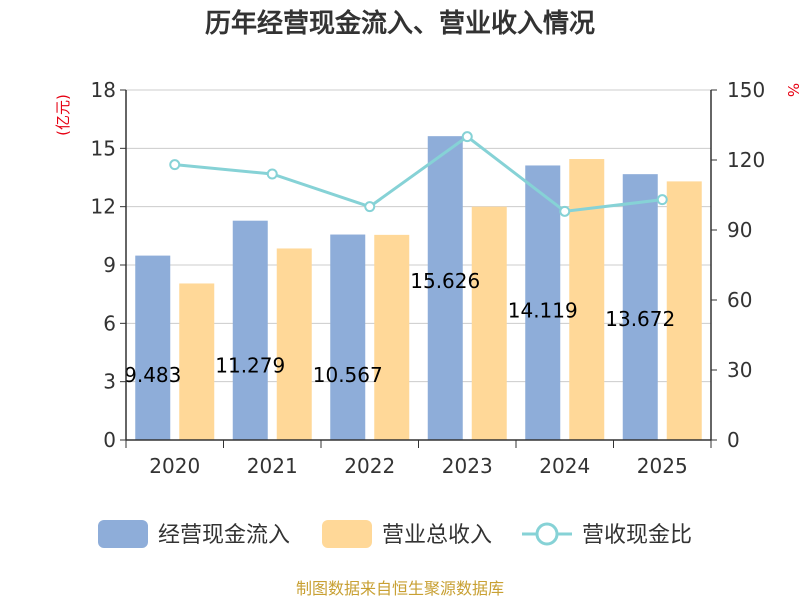 The height and width of the screenshot is (600, 800). Describe the element at coordinates (109, 382) in the screenshot. I see `left-tick-label: 3` at that location.